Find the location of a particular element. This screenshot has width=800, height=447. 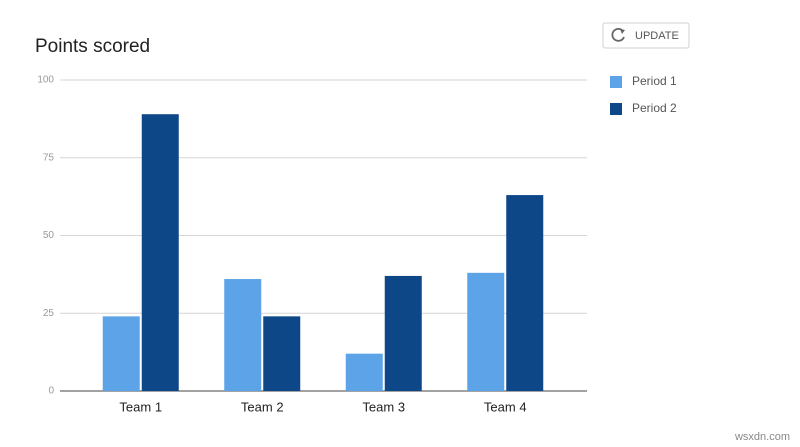

y-tick-label: 75 is located at coordinates (49, 157).